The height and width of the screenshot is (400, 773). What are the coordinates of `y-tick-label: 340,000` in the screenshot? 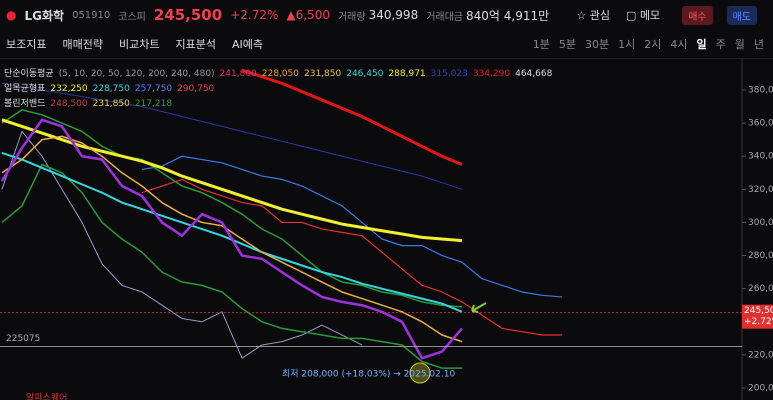 It's located at (760, 157).